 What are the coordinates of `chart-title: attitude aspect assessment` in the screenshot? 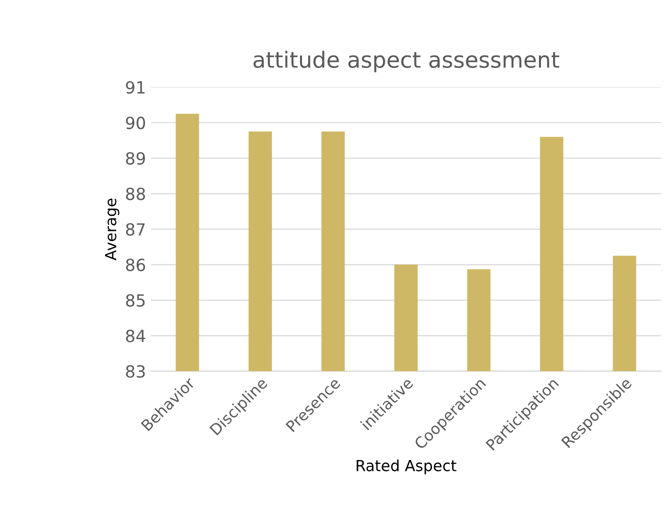 It's located at (407, 61).